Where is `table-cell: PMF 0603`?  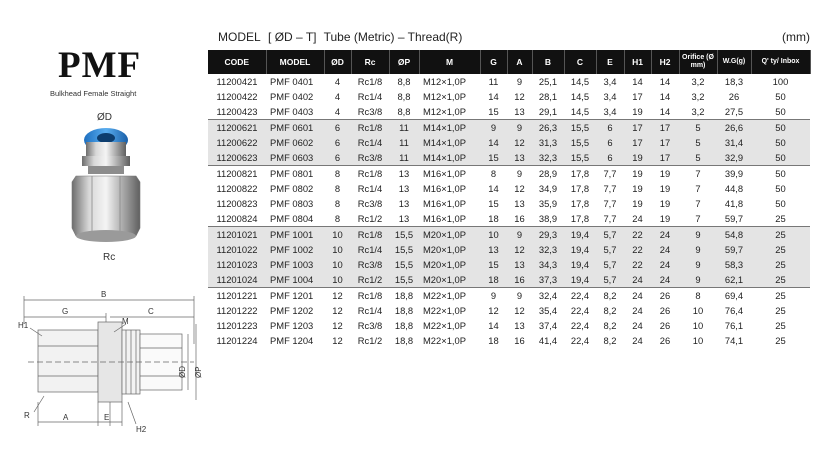
table-cell: PMF 0603 is located at coordinates (295, 158).